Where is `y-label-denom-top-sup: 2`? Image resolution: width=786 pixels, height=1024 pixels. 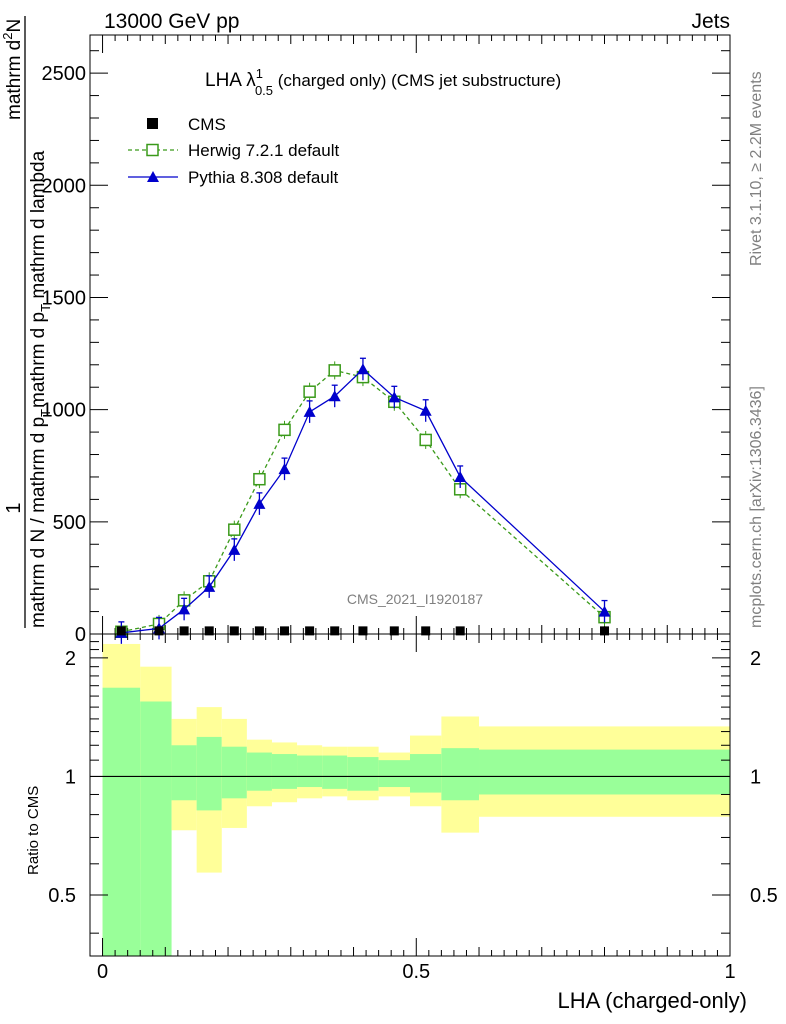 y-label-denom-top-sup: 2 is located at coordinates (7, 36).